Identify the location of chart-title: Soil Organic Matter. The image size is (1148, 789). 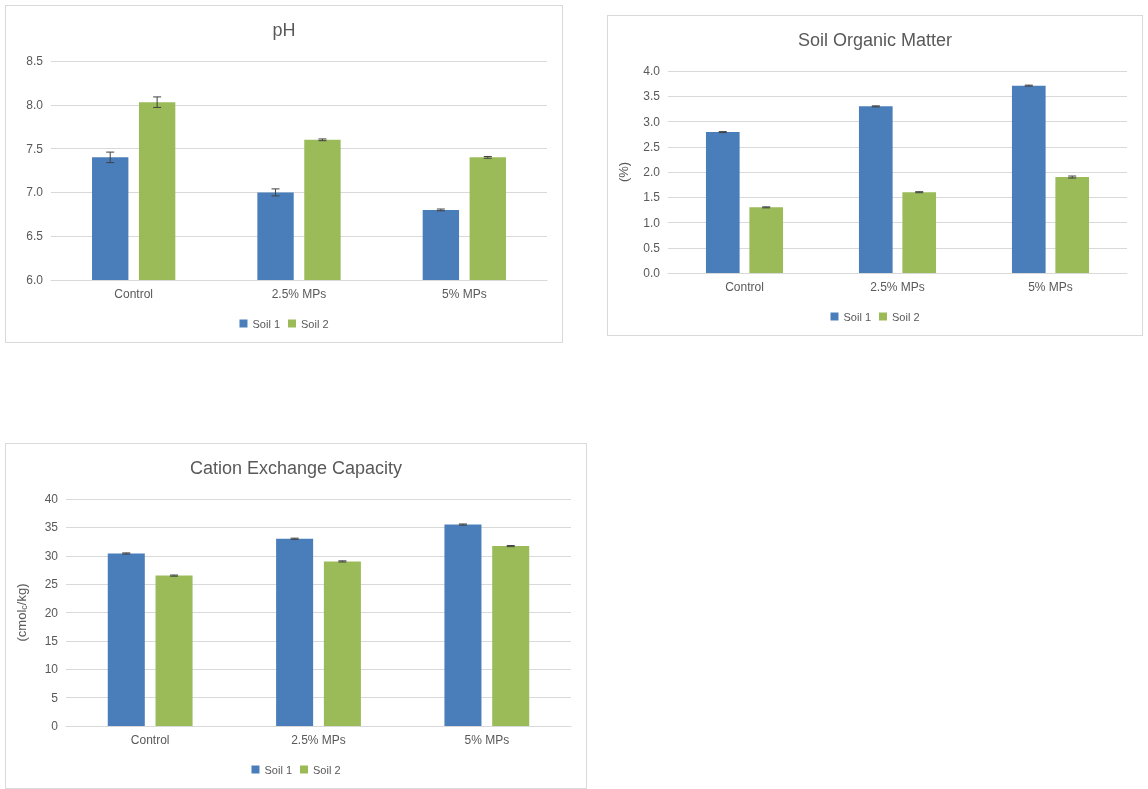
(875, 40).